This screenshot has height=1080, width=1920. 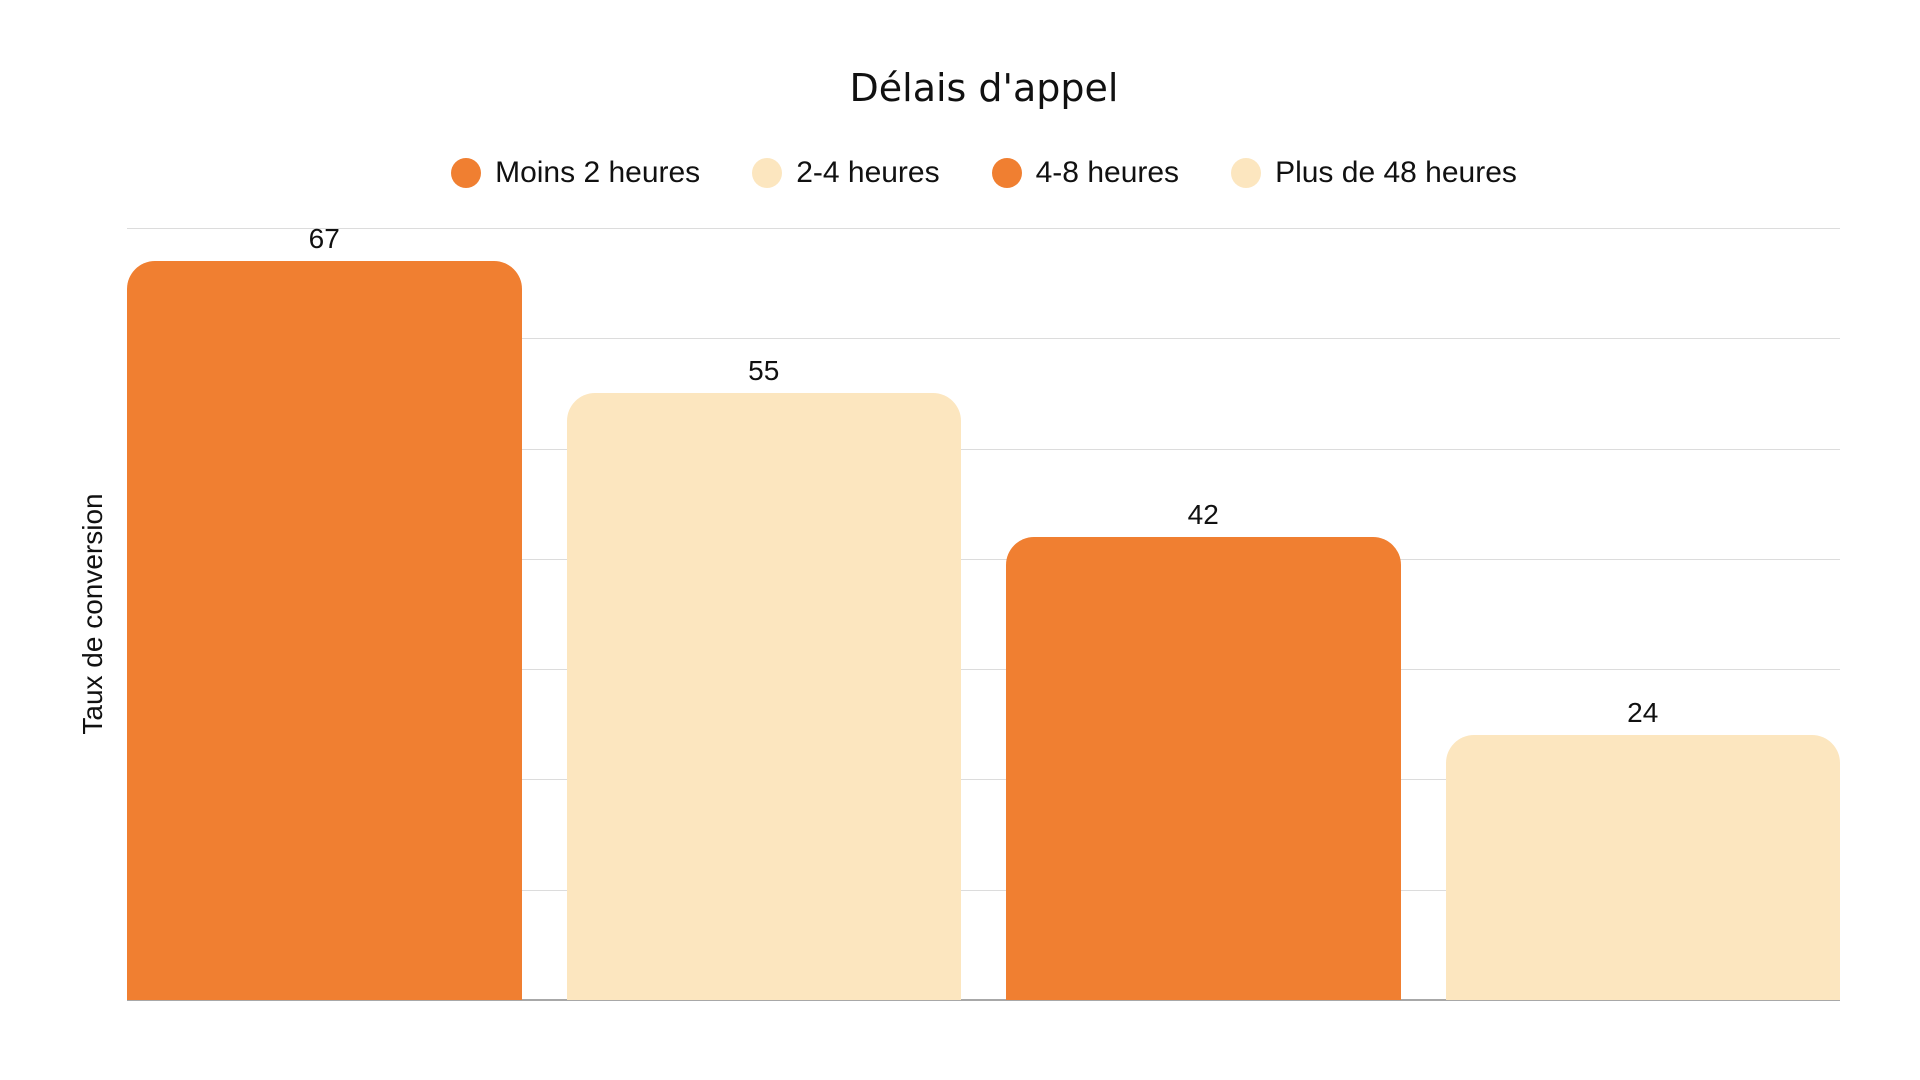 I want to click on x-axis-baseline, so click(x=983, y=1000).